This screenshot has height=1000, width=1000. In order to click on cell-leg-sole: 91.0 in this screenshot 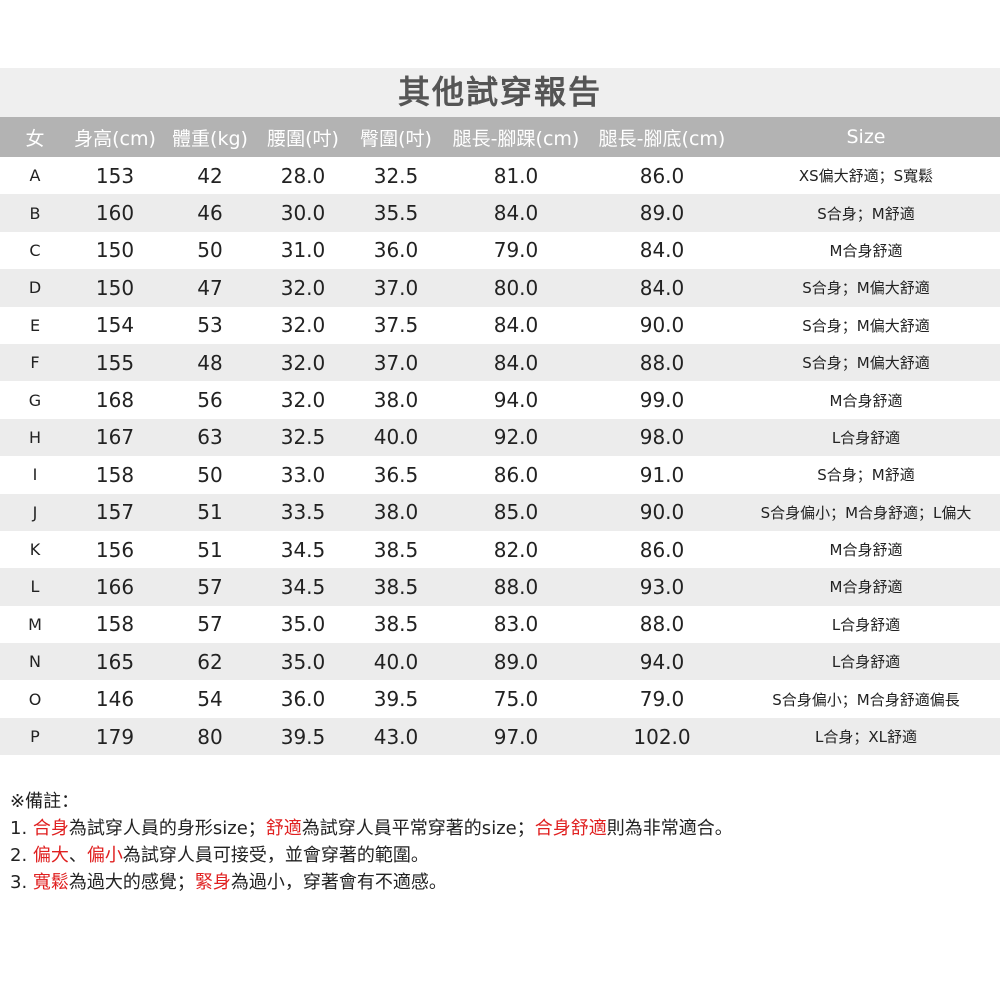, I will do `click(662, 474)`.